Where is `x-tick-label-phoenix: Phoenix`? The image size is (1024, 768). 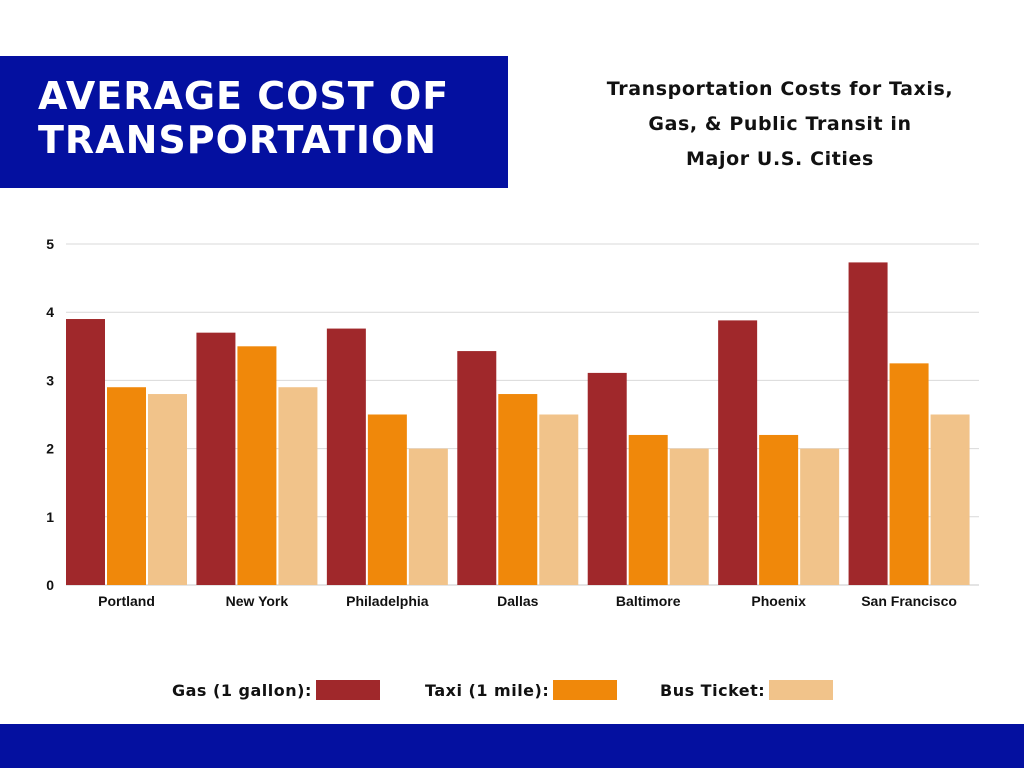 x-tick-label-phoenix: Phoenix is located at coordinates (778, 601).